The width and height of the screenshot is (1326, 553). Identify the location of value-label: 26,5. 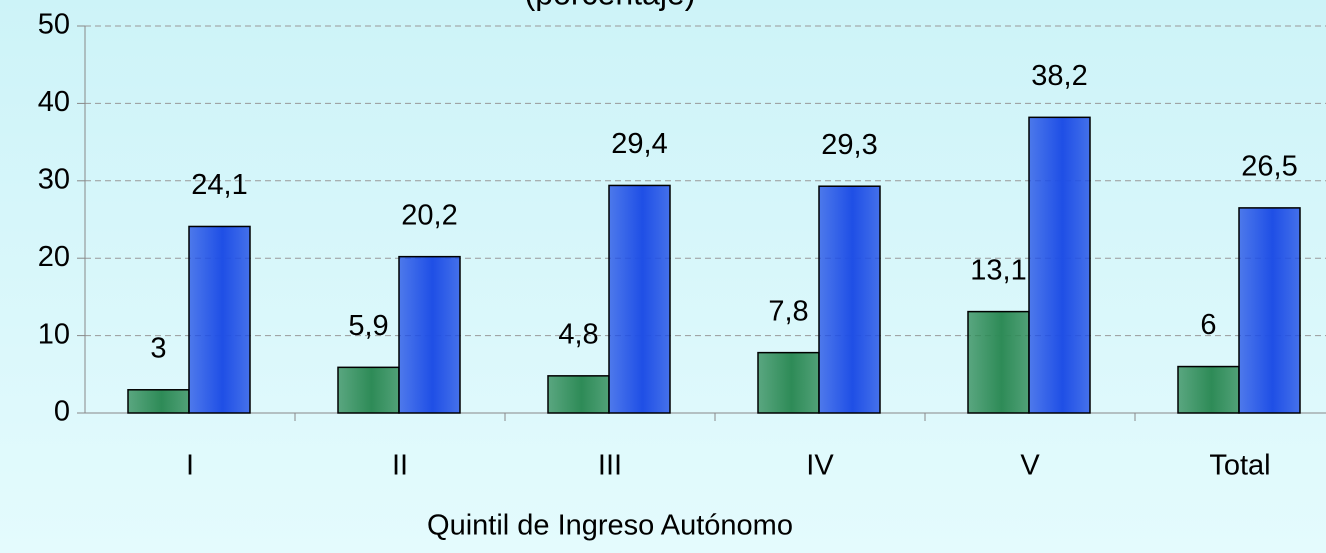
(1269, 167).